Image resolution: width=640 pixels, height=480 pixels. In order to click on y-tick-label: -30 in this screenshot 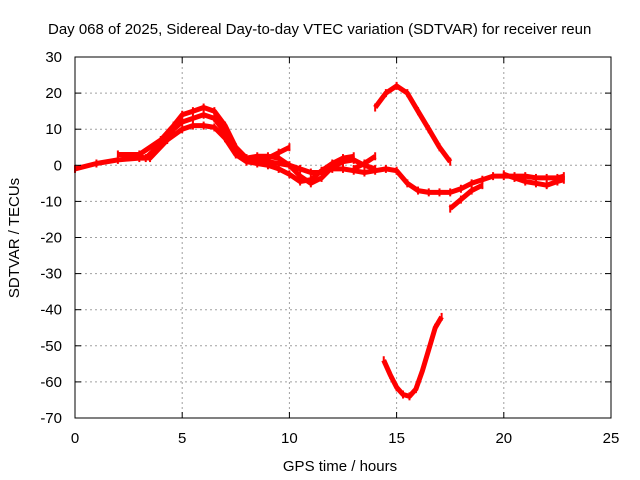, I will do `click(51, 274)`.